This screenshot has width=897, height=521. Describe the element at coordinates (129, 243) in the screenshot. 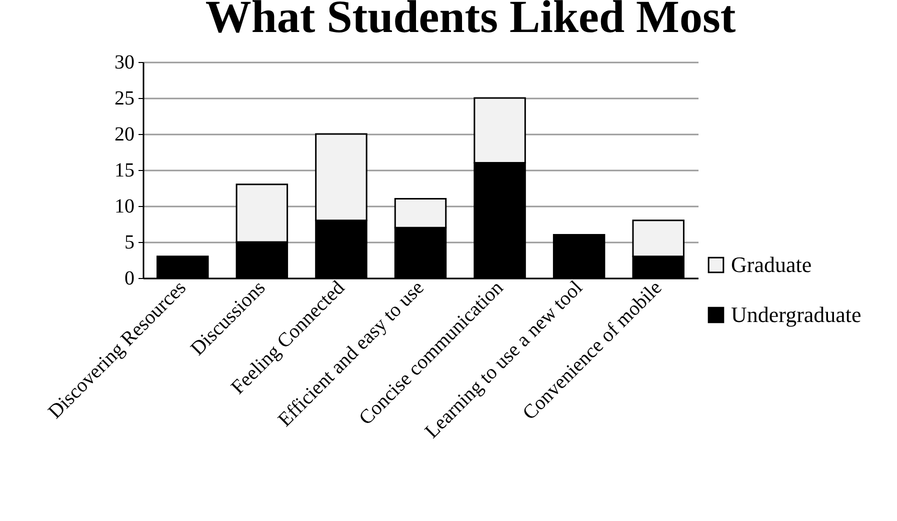

I see `y-tick-label: 5` at that location.